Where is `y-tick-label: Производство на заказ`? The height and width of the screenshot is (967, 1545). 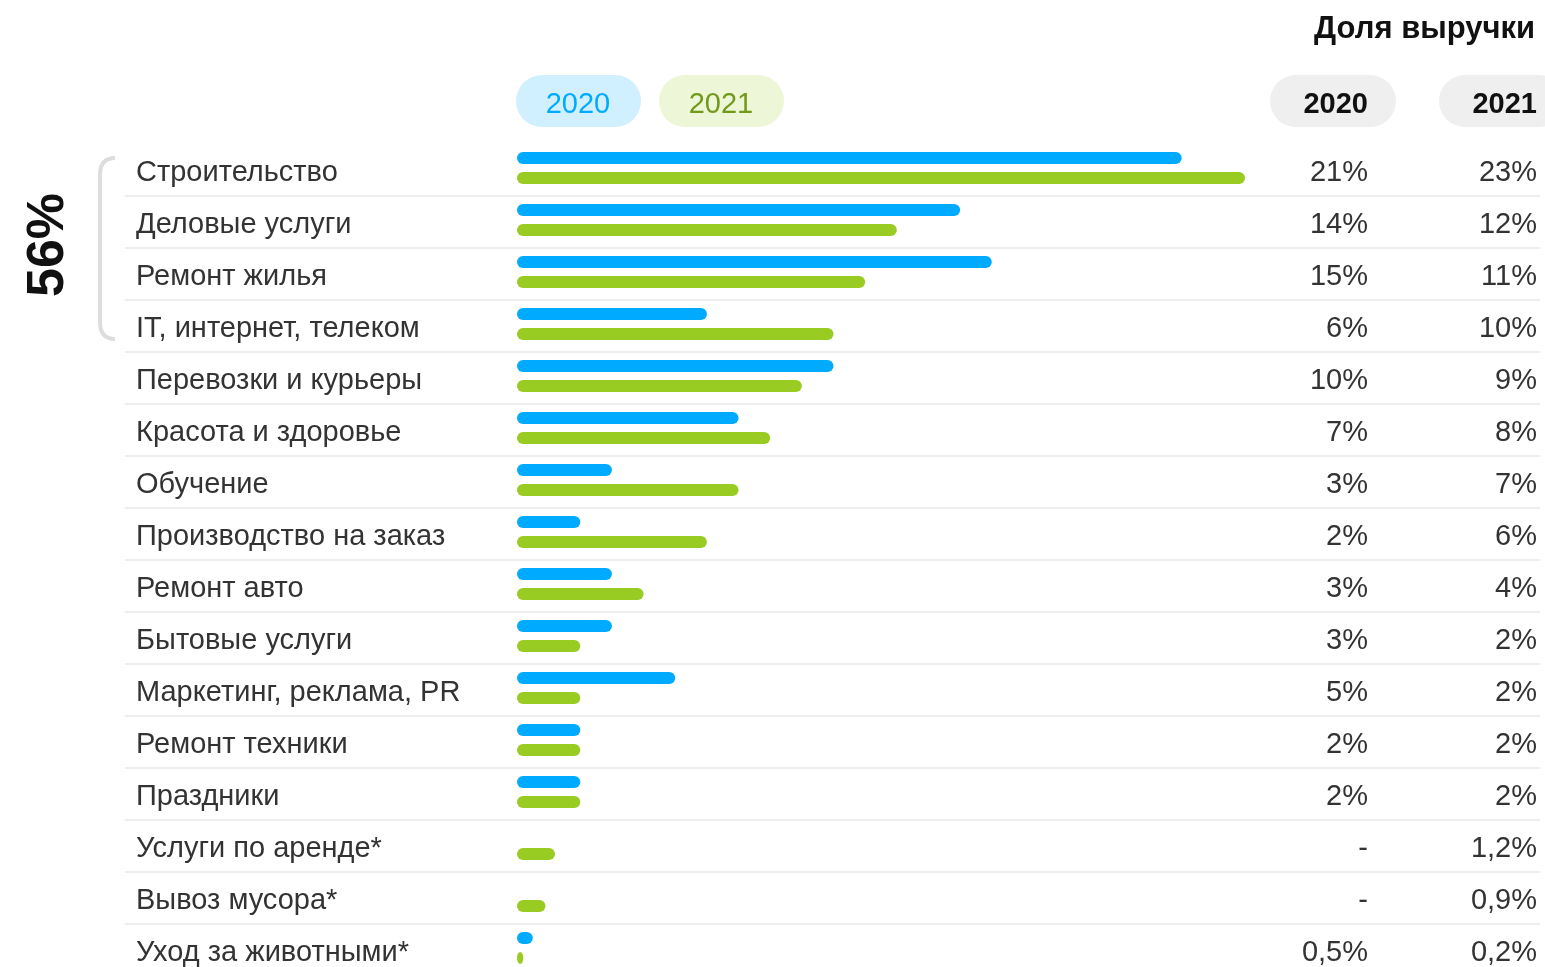 y-tick-label: Производство на заказ is located at coordinates (291, 535).